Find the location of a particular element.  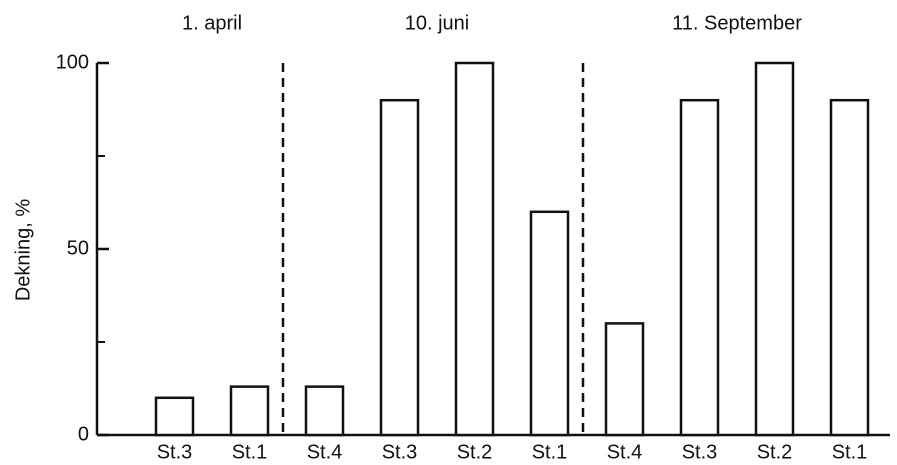

group-label: 10. juni is located at coordinates (437, 23).